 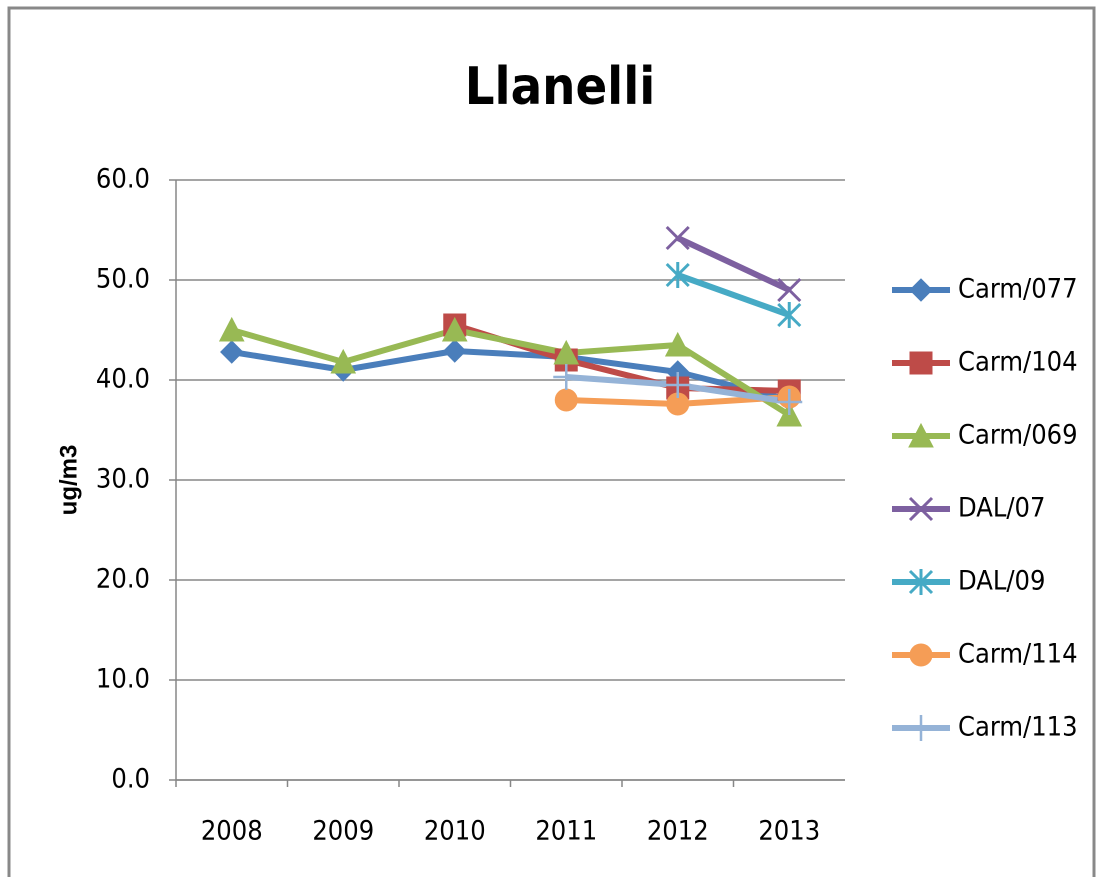 What do you see at coordinates (1018, 435) in the screenshot?
I see `legend-label: Carm/069` at bounding box center [1018, 435].